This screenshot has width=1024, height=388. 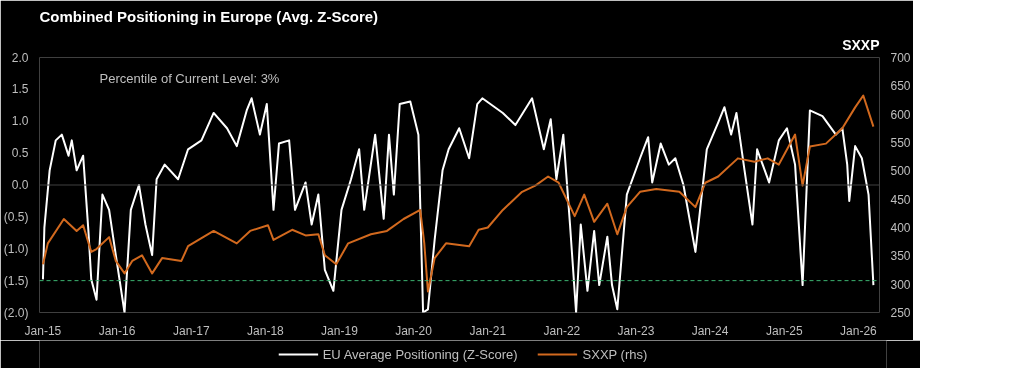 What do you see at coordinates (43, 330) in the screenshot?
I see `x-tick-label: Jan-15` at bounding box center [43, 330].